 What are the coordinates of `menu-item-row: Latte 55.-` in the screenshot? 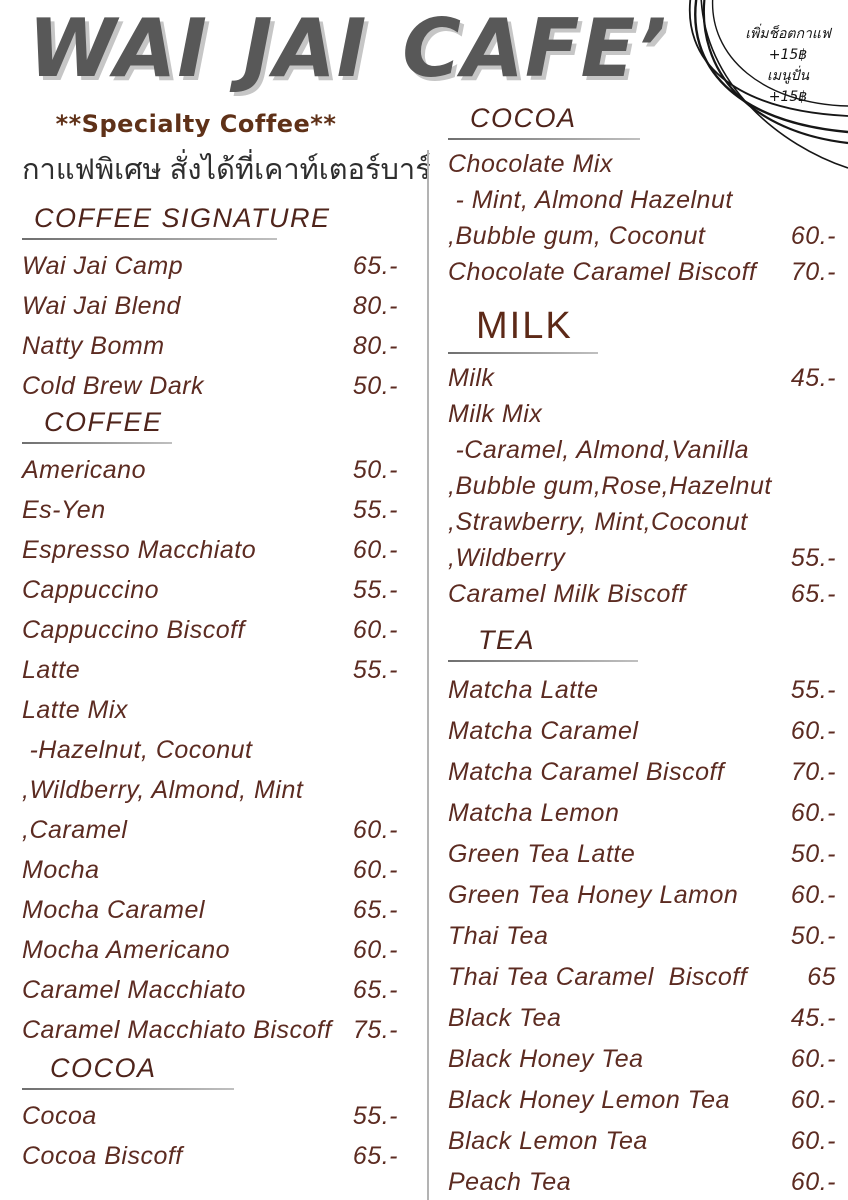 It's located at (210, 670).